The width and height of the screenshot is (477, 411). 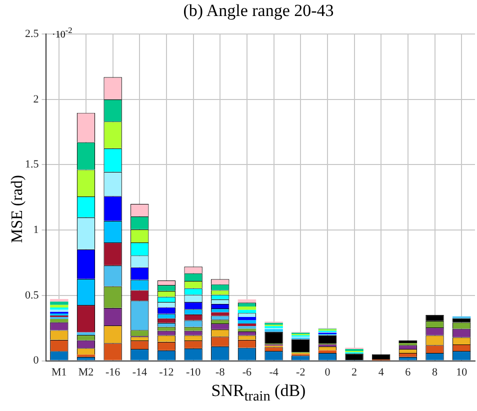 I want to click on x-tick-label: -8, so click(x=221, y=372).